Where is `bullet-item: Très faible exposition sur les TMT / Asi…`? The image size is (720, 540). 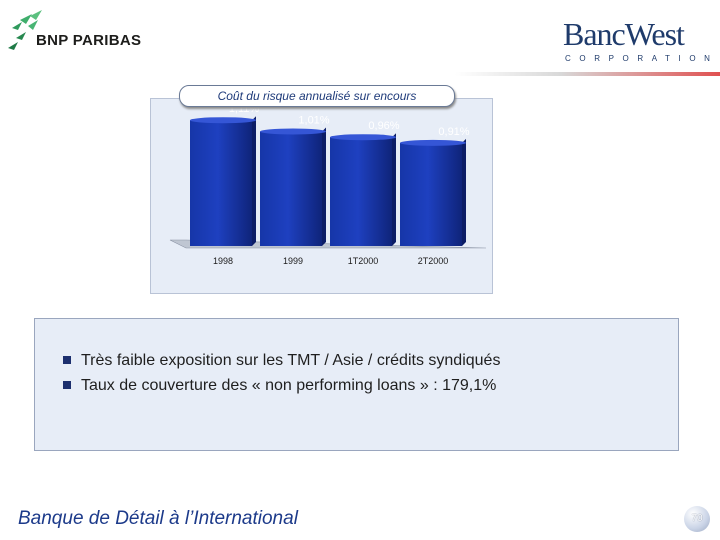
bullet-item: Très faible exposition sur les TMT / Asi… is located at coordinates (281, 361).